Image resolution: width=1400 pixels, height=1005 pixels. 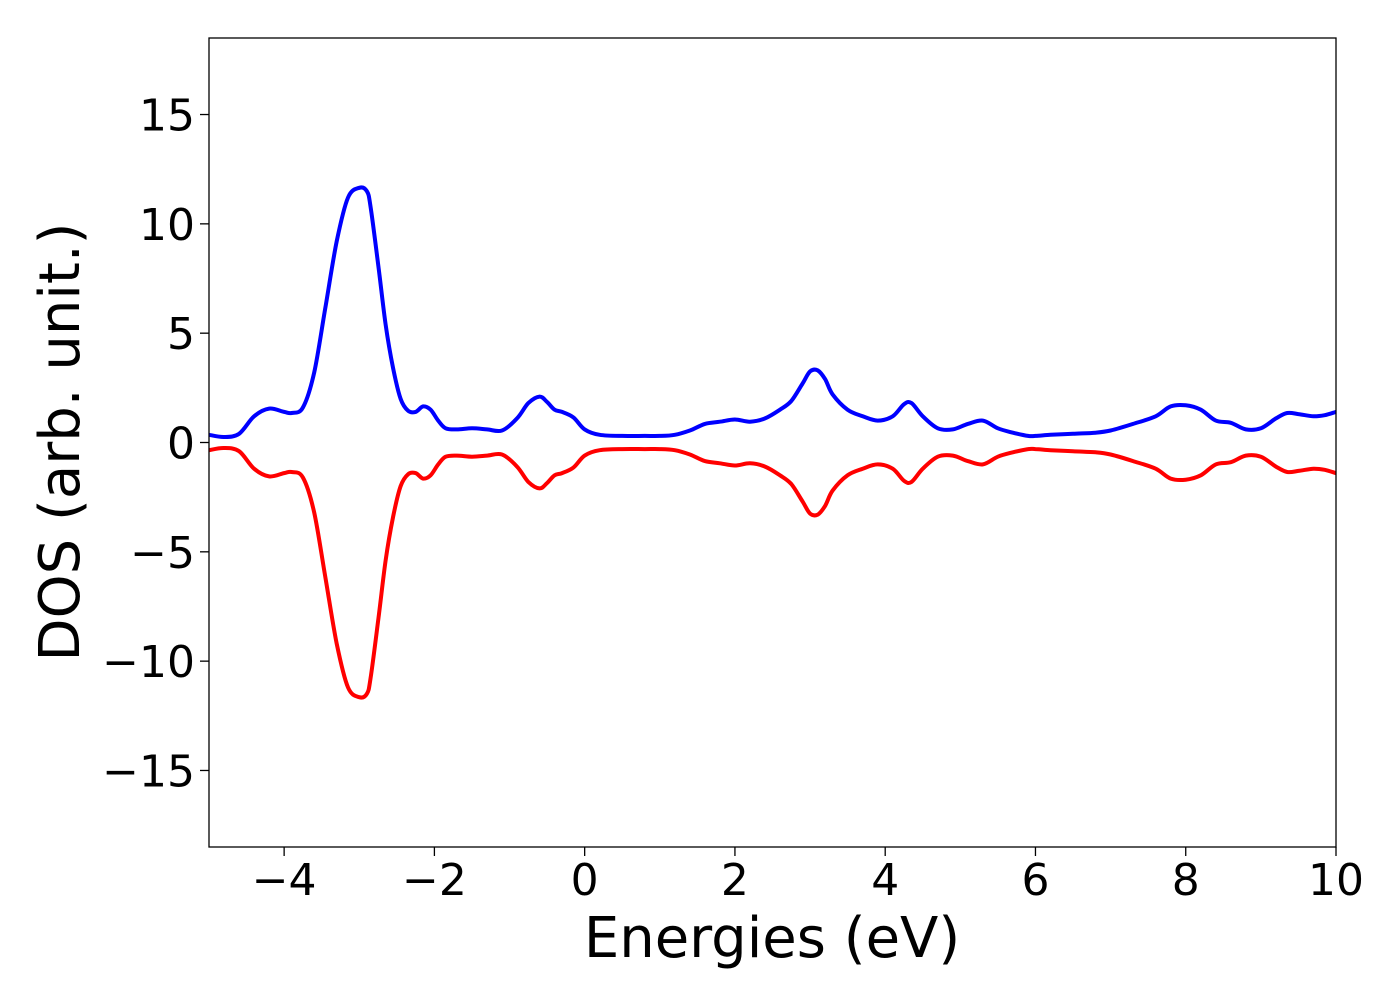 What do you see at coordinates (155, 444) in the screenshot?
I see `y-axis-ticks: −15 −10 −5 0 5 10 15` at bounding box center [155, 444].